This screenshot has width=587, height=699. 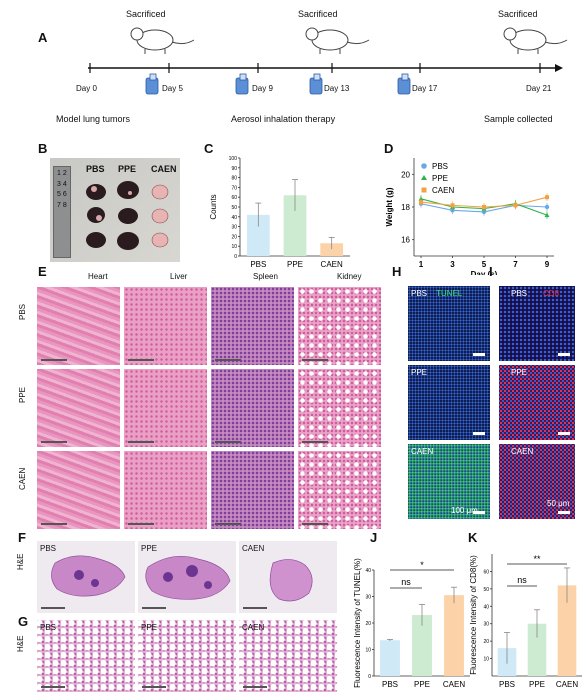 What do you see at coordinates (22, 394) in the screenshot?
I see `row-label: PPE` at bounding box center [22, 394].